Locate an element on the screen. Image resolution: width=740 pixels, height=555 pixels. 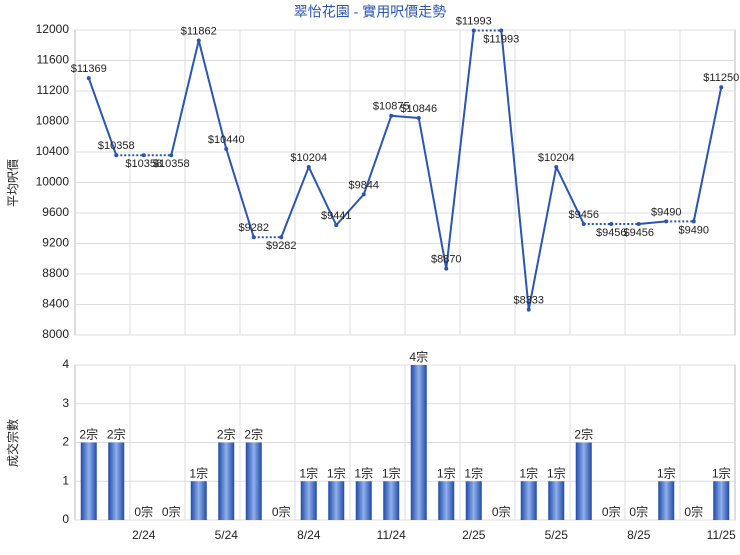
y-tick-label: 2 is located at coordinates (65, 442).